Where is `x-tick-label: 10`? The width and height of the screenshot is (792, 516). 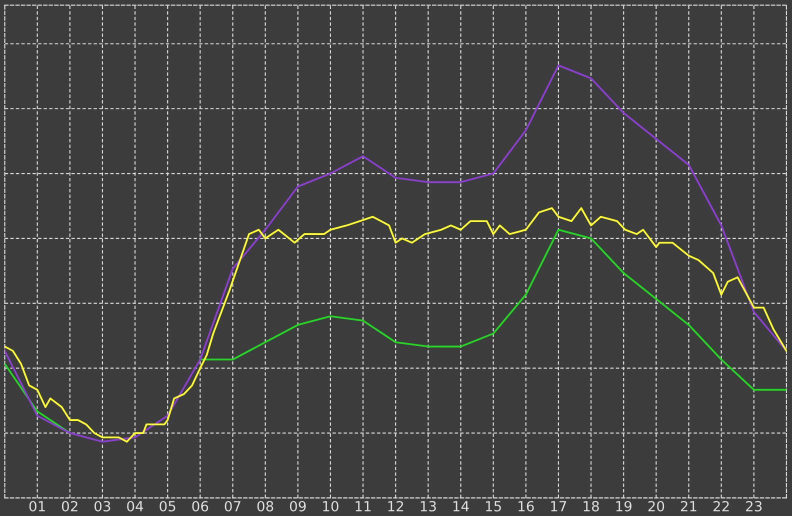
x-tick-label: 10 is located at coordinates (330, 506).